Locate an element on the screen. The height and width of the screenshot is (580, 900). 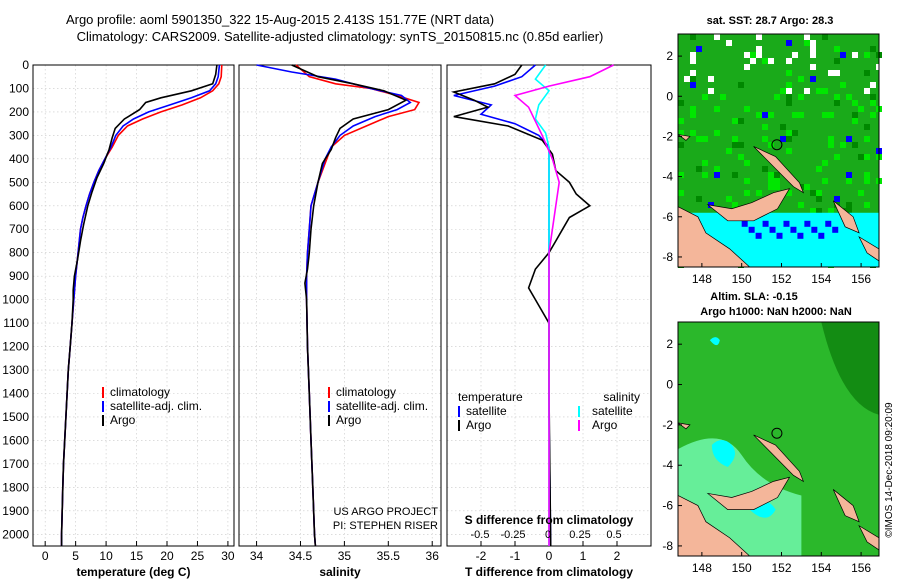
y-tick-label: 1600 is located at coordinates (15, 440).